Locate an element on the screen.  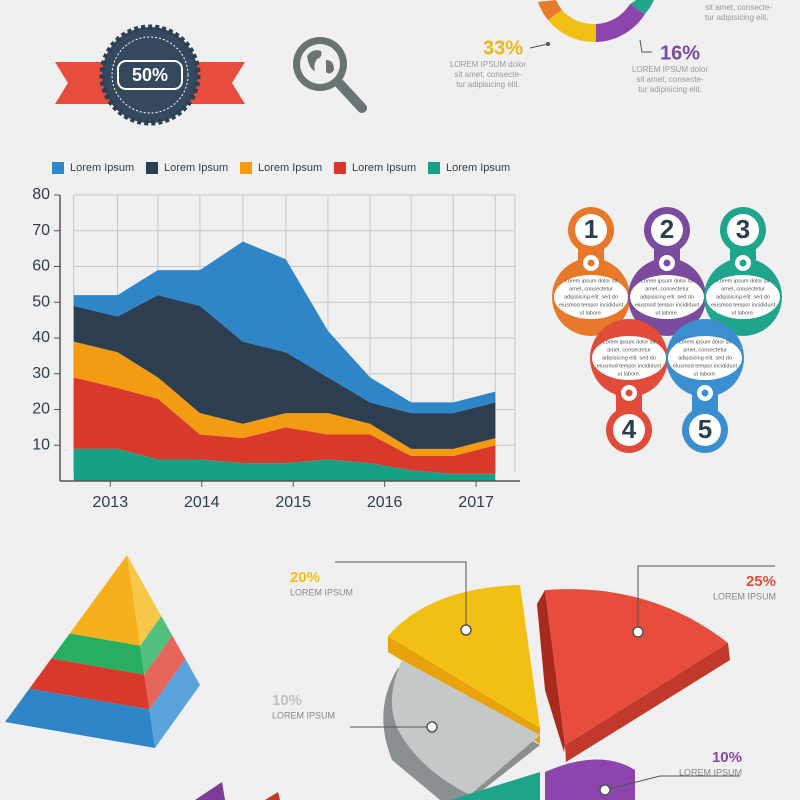
step-text: adipisicing elit. sed do is located at coordinates (591, 297).